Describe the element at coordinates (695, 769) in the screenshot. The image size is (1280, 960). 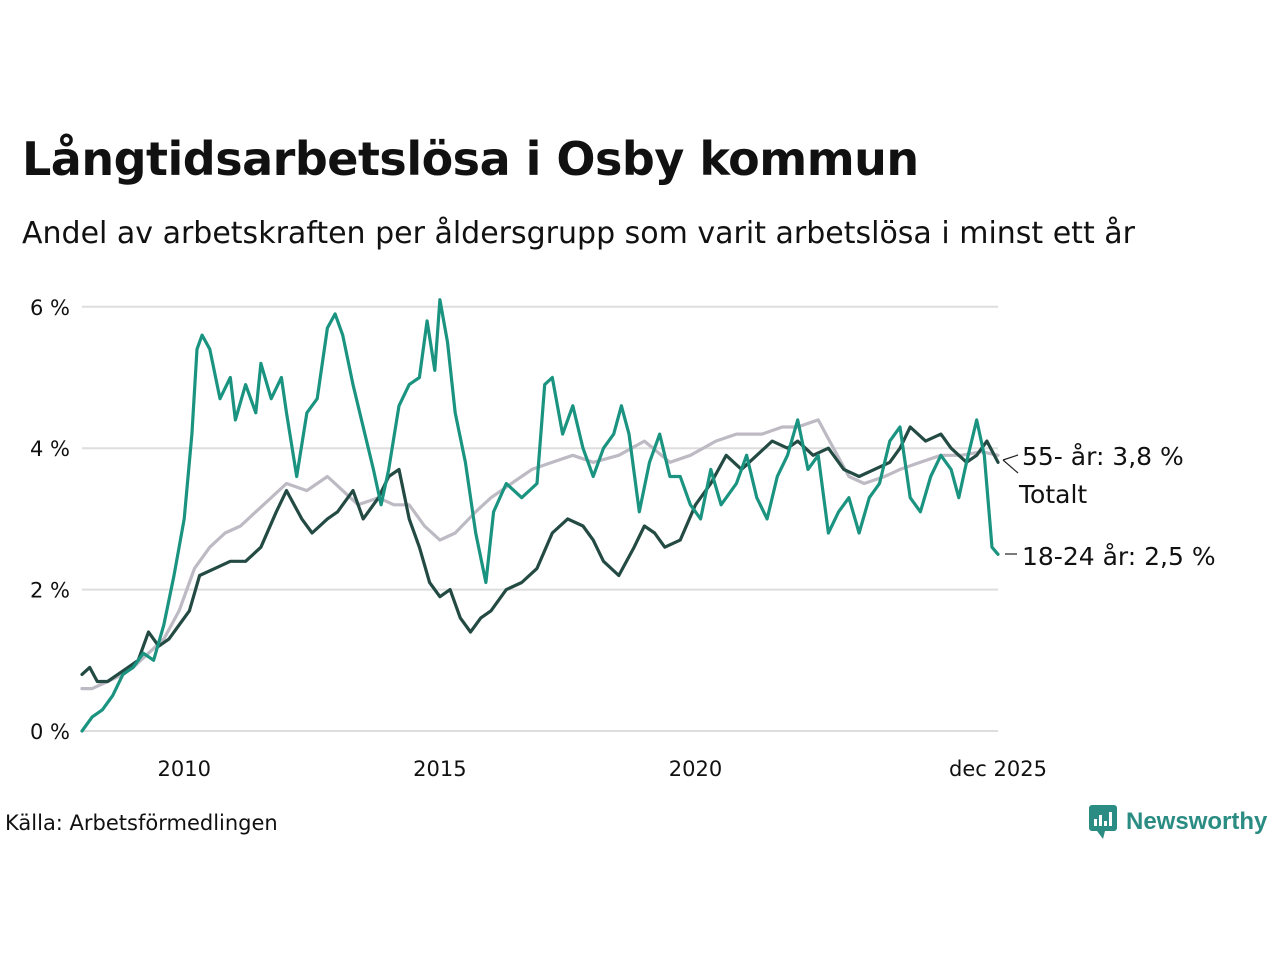
I see `x-tick-label: 2020` at that location.